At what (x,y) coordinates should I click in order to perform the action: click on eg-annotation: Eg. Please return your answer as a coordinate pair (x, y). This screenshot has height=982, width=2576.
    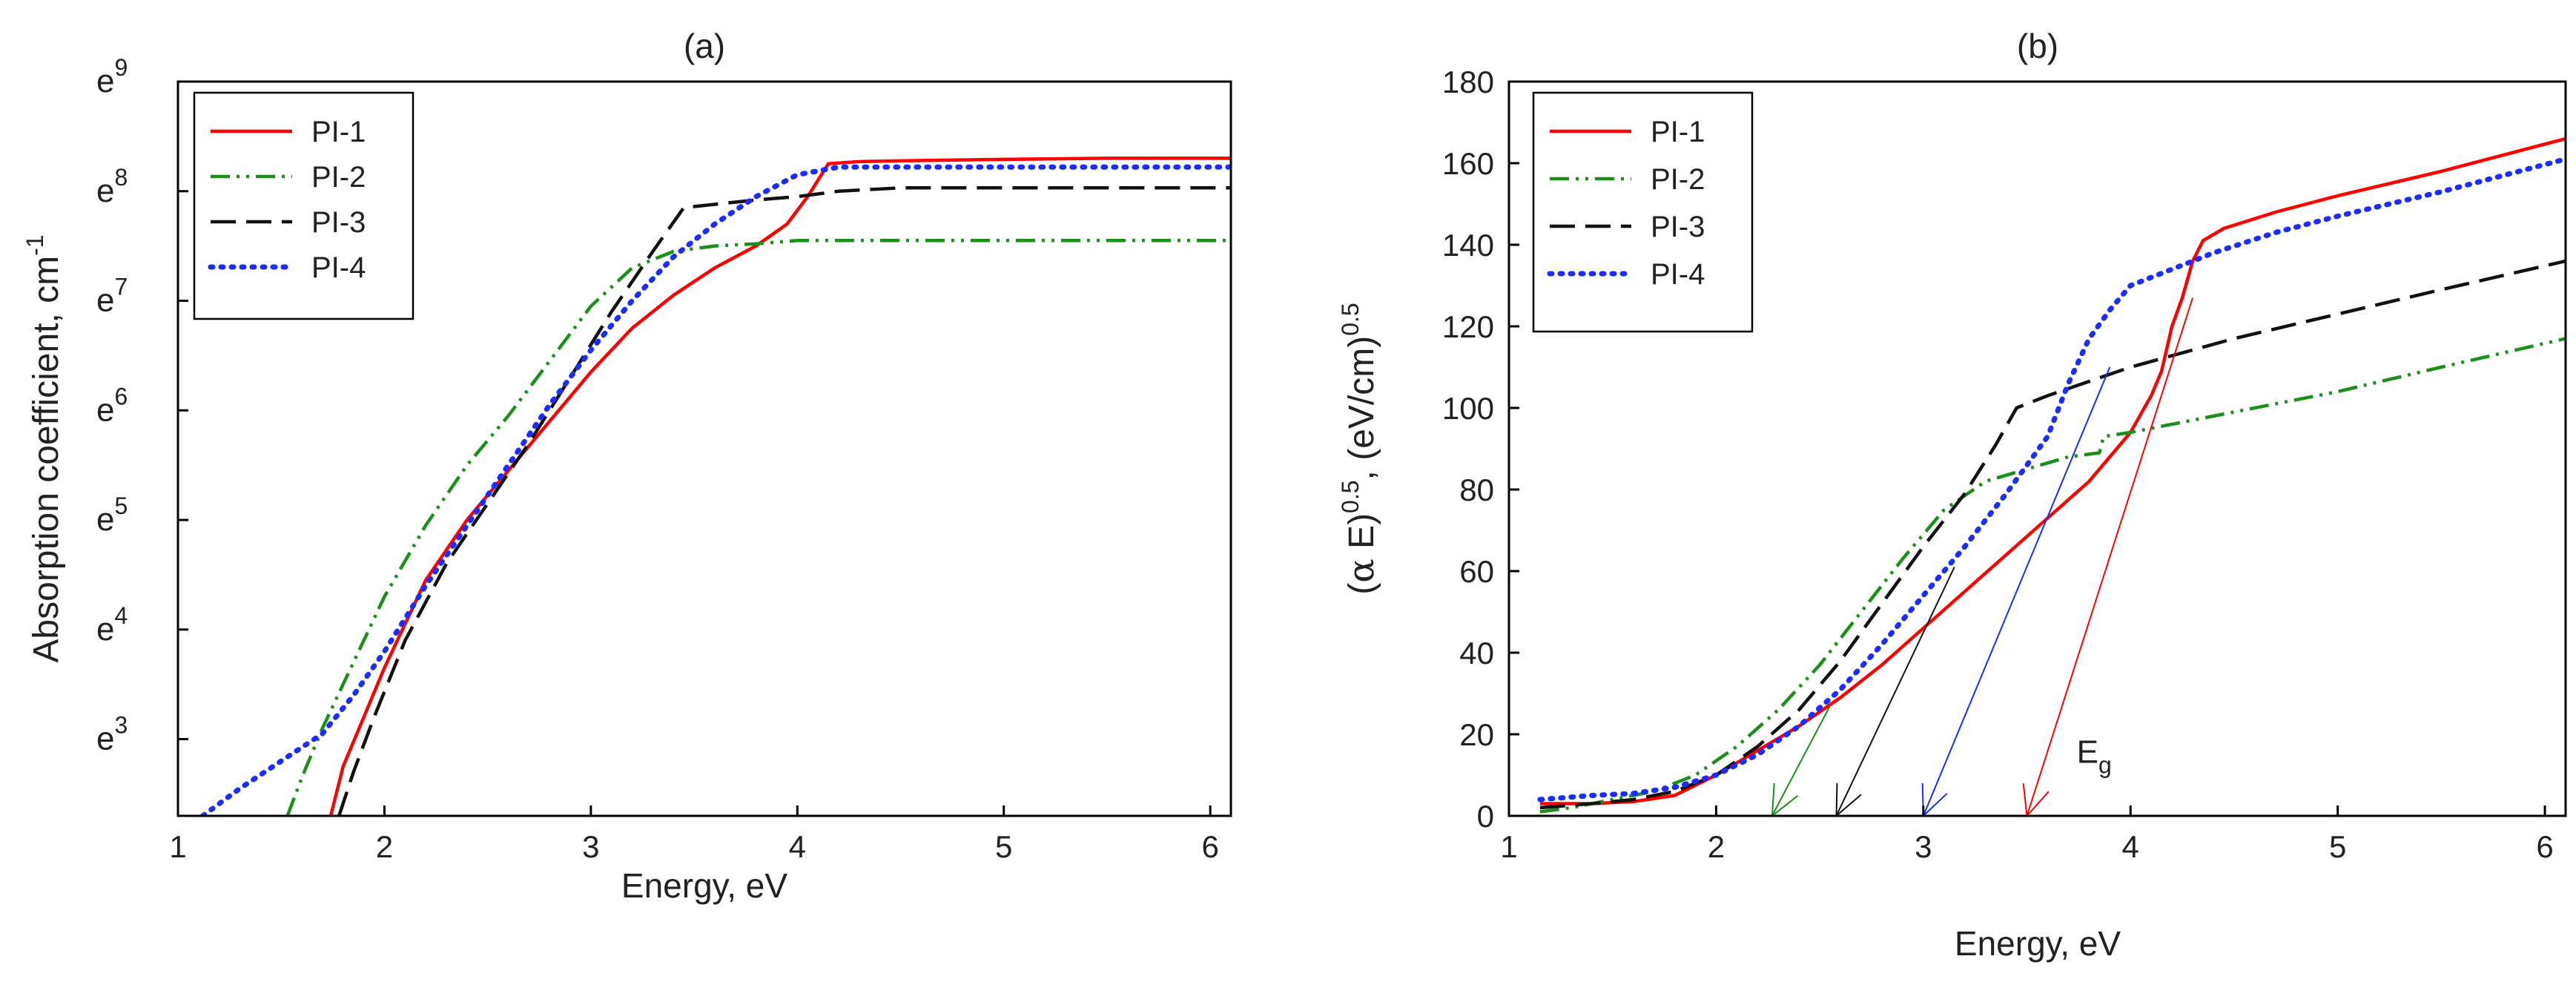
    Looking at the image, I should click on (2094, 756).